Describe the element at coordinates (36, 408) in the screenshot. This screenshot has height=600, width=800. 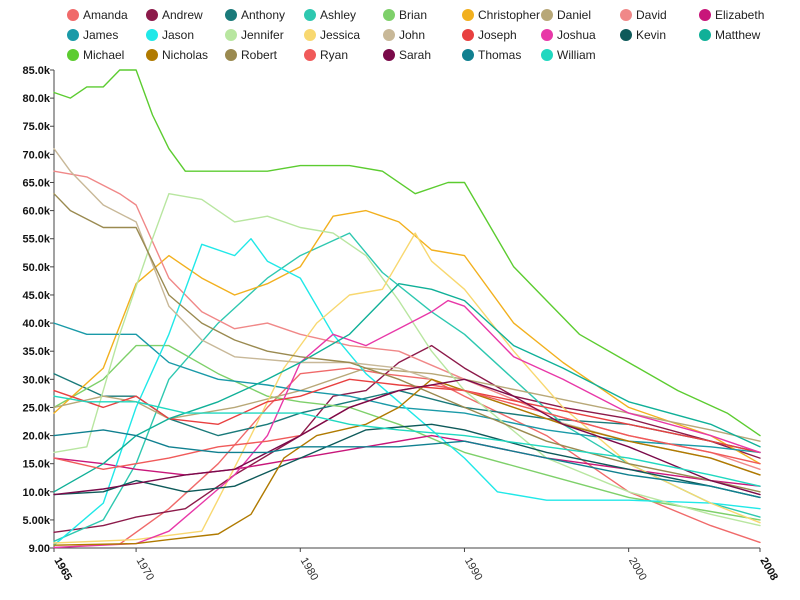
I see `y-tick-label: 25.0k` at that location.